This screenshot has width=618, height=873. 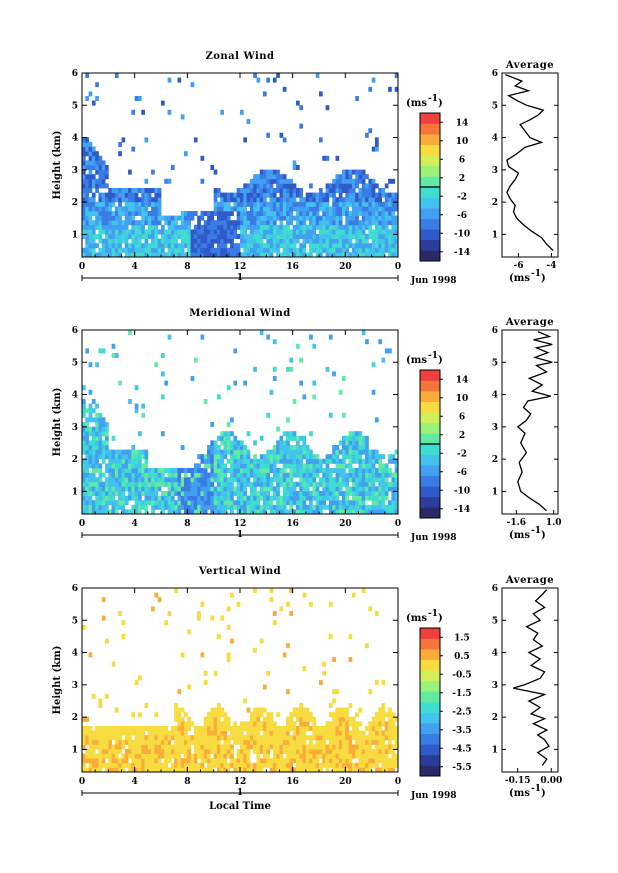 I want to click on colorbar-tick-label: 1.5, so click(x=462, y=638).